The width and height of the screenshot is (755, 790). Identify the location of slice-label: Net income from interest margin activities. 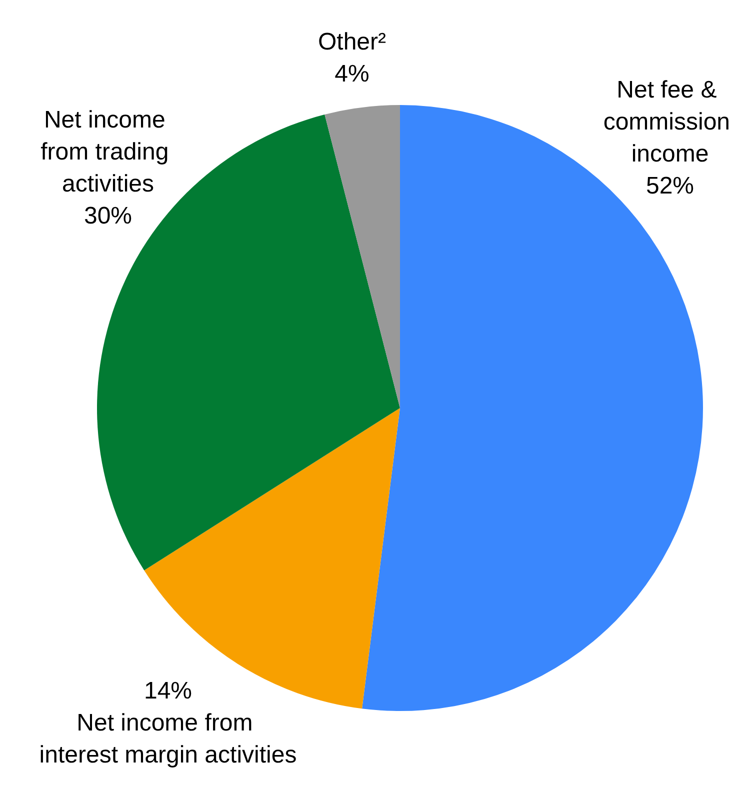
(168, 739).